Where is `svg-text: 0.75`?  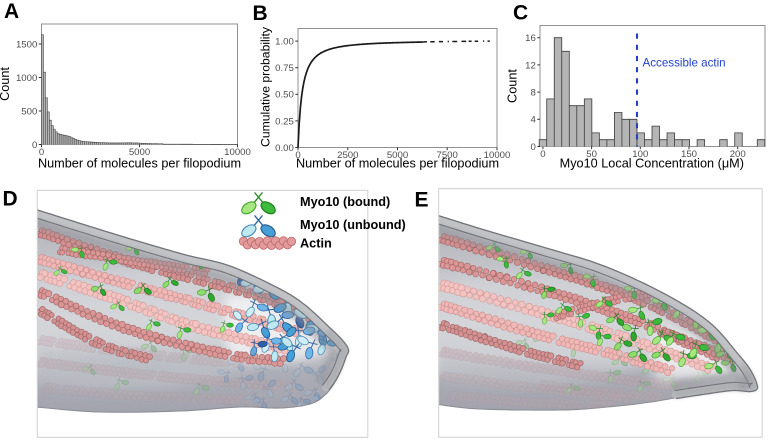 svg-text: 0.75 is located at coordinates (284, 68).